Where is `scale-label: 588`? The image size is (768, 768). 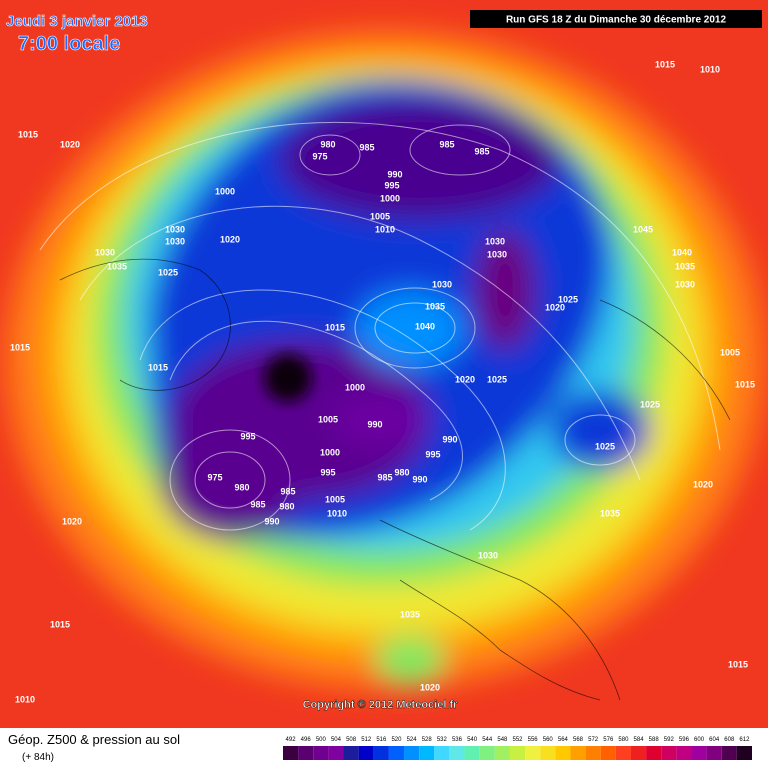
scale-label: 588 is located at coordinates (654, 740).